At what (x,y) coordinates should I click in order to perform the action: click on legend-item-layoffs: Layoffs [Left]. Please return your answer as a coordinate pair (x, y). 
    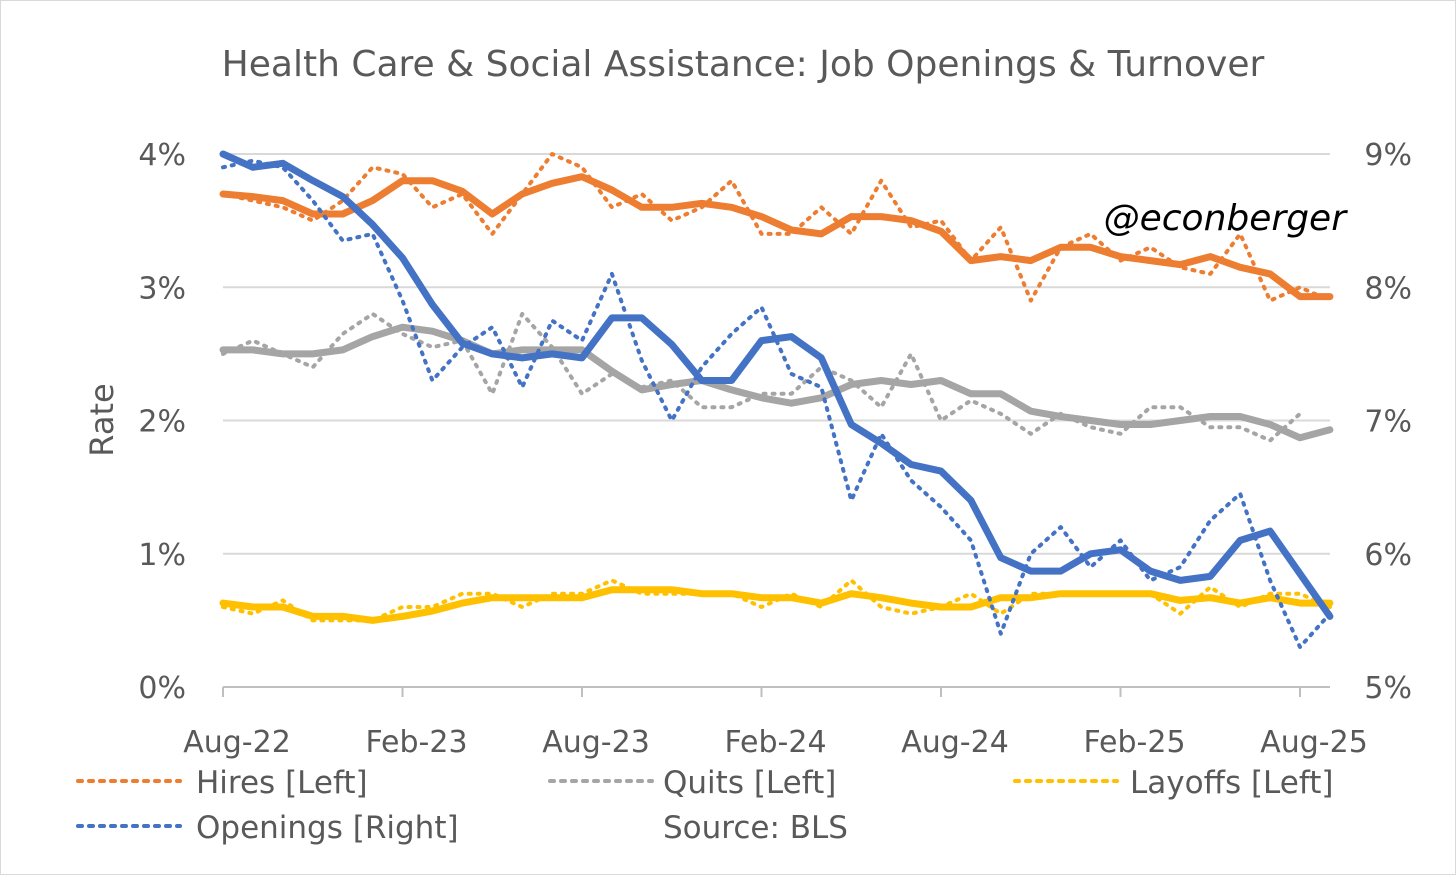
    Looking at the image, I should click on (1173, 783).